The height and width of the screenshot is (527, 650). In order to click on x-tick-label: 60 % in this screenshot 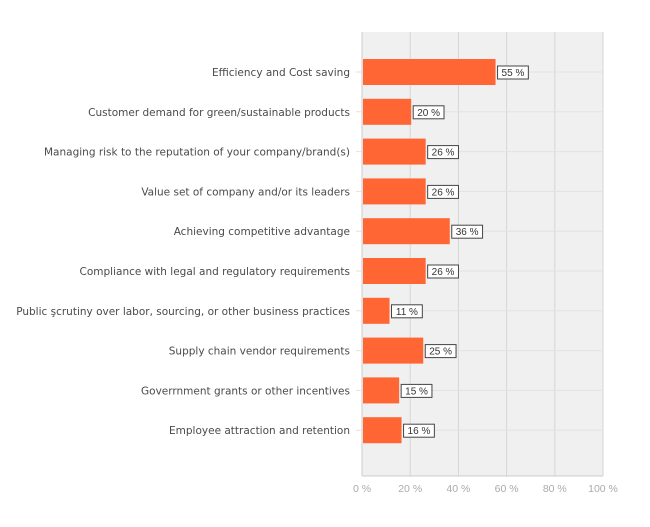, I will do `click(507, 489)`.